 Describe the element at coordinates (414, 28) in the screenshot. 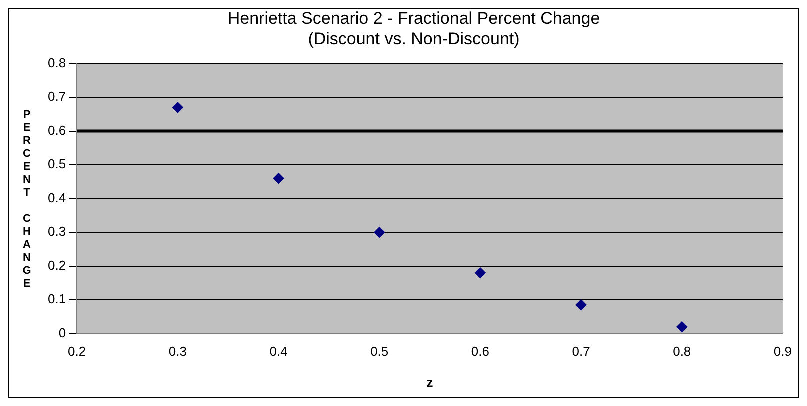

I see `chart-title: Henrietta Scenario 2 - Fractional Percent Change (Discount vs. Non-Discount)` at that location.